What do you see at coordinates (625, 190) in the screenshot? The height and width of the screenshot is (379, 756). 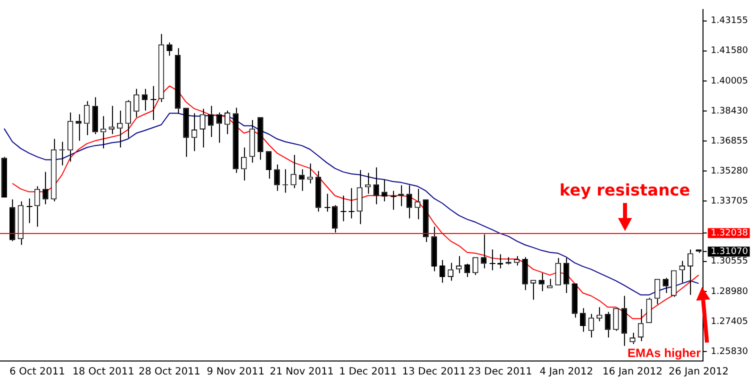 I see `ref-line-label: key resistance` at bounding box center [625, 190].